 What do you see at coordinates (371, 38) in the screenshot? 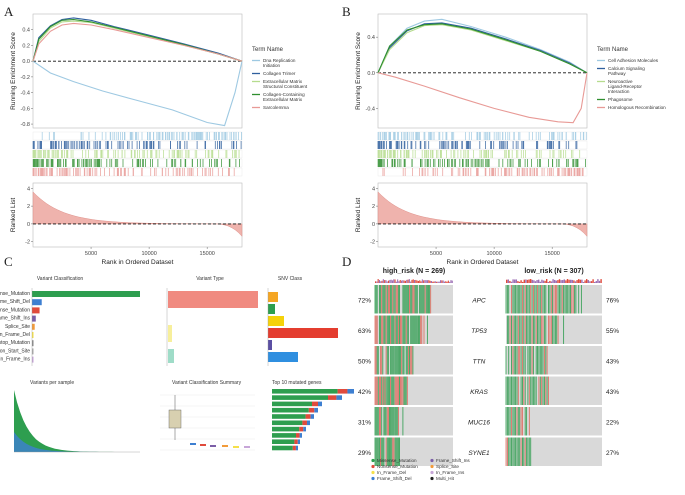
I see `es-ytick-label: 0.4` at bounding box center [371, 38].